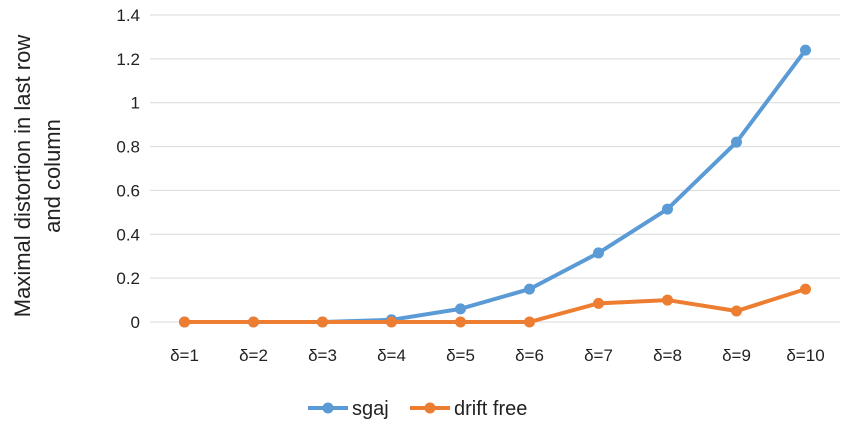 The width and height of the screenshot is (843, 426). Describe the element at coordinates (667, 355) in the screenshot. I see `x-tick-label: δ=8` at that location.